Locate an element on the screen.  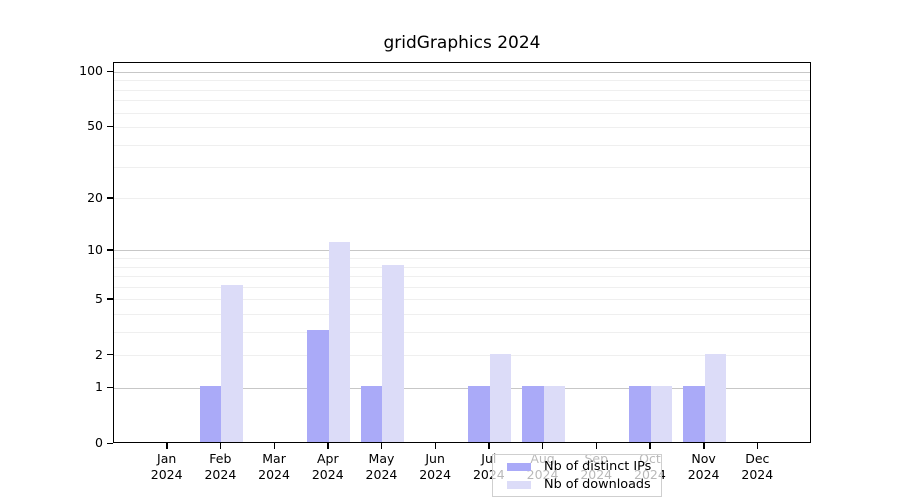
y-tick-label: 10 is located at coordinates (95, 249).